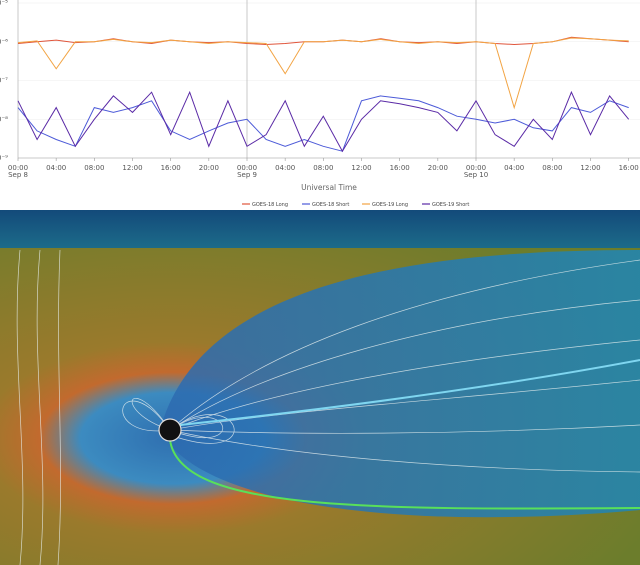 The image size is (640, 565). Describe the element at coordinates (320, 230) in the screenshot. I see `image-band` at that location.